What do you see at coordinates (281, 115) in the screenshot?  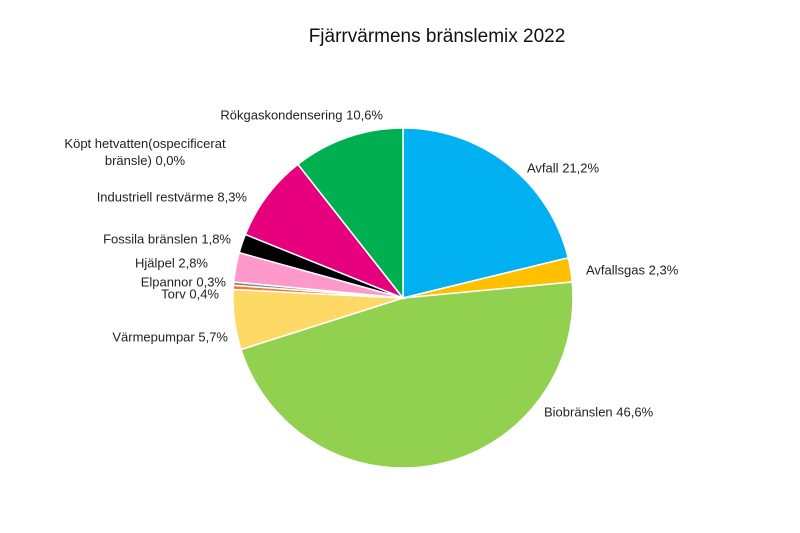 I see `label-category: Rökgaskondensering` at bounding box center [281, 115].